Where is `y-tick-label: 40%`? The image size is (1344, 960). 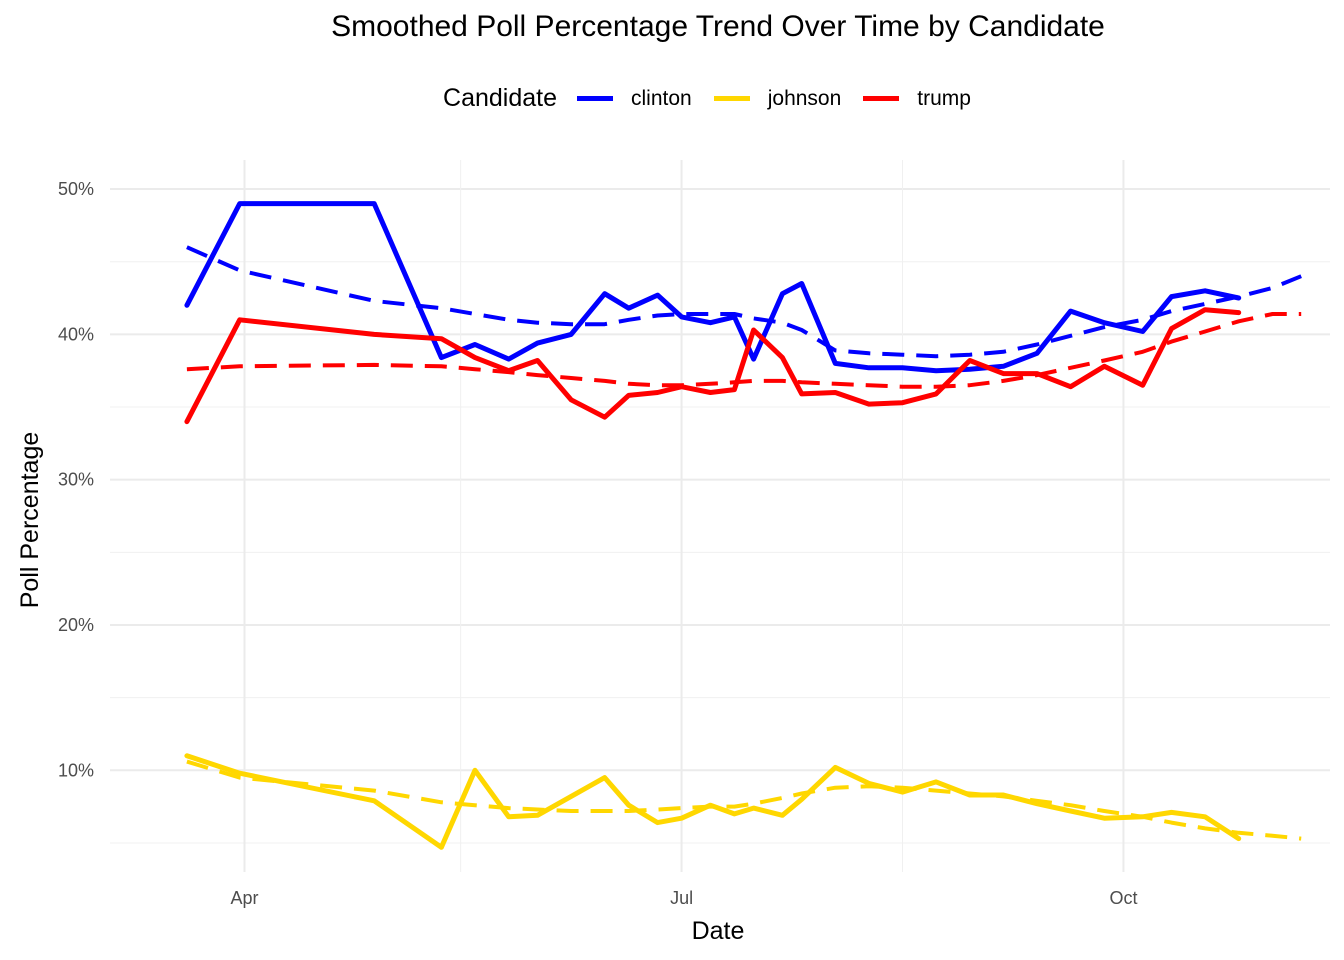 y-tick-label: 40% is located at coordinates (76, 334).